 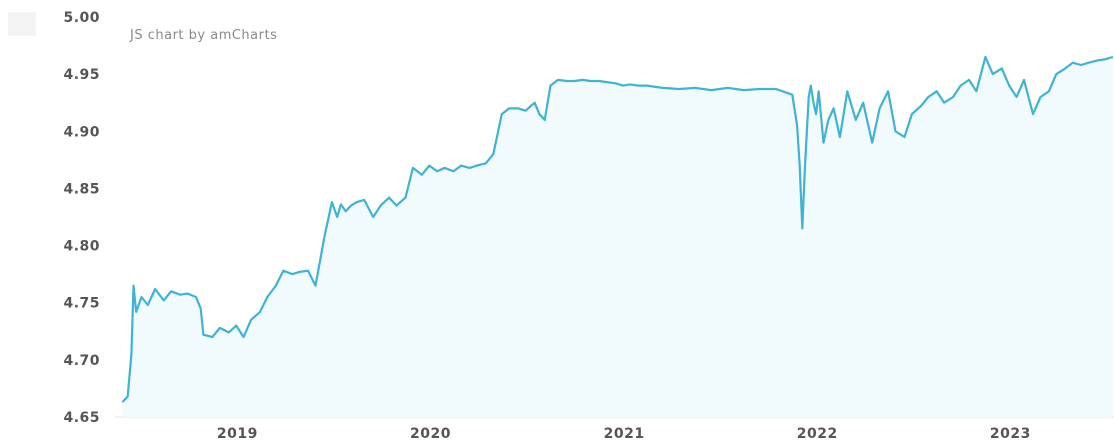 I want to click on y-axis: 4.65 4.70 4.75 4.80 4.85 4.90 4.95 5.00, so click(x=81, y=218).